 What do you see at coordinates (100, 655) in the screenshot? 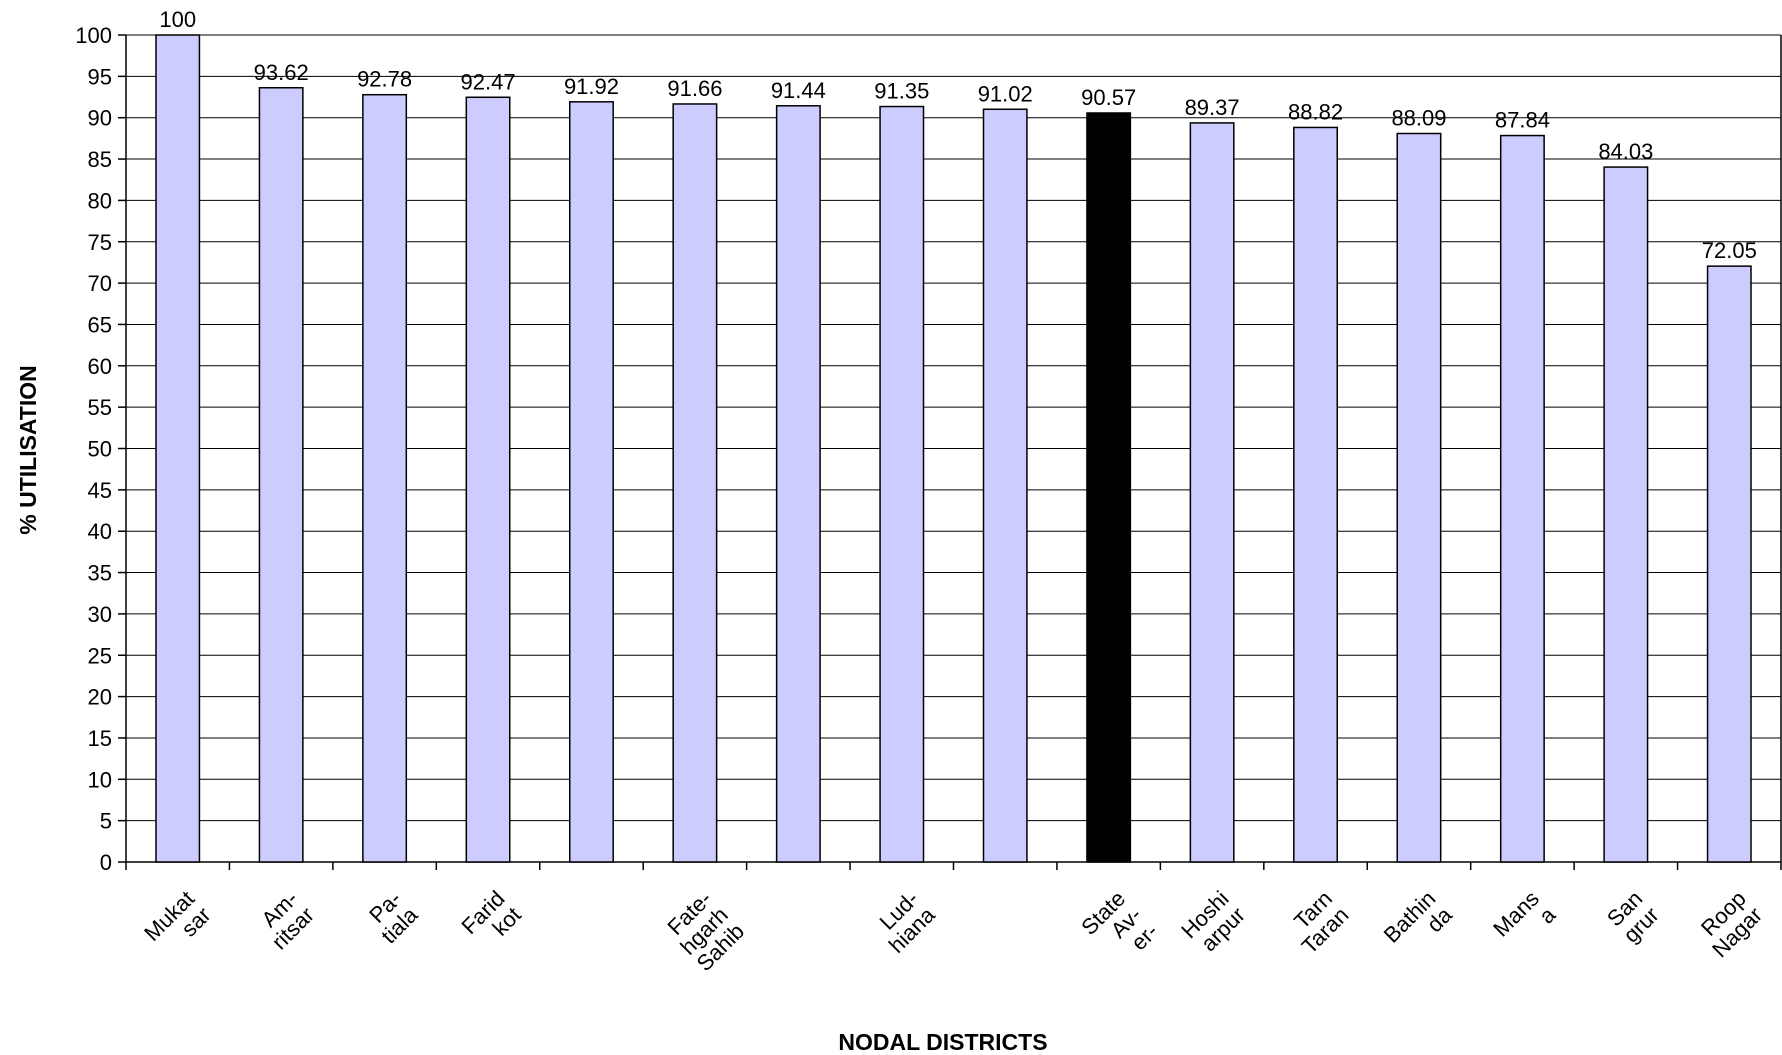
I see `y-tick-label: 25` at bounding box center [100, 655].